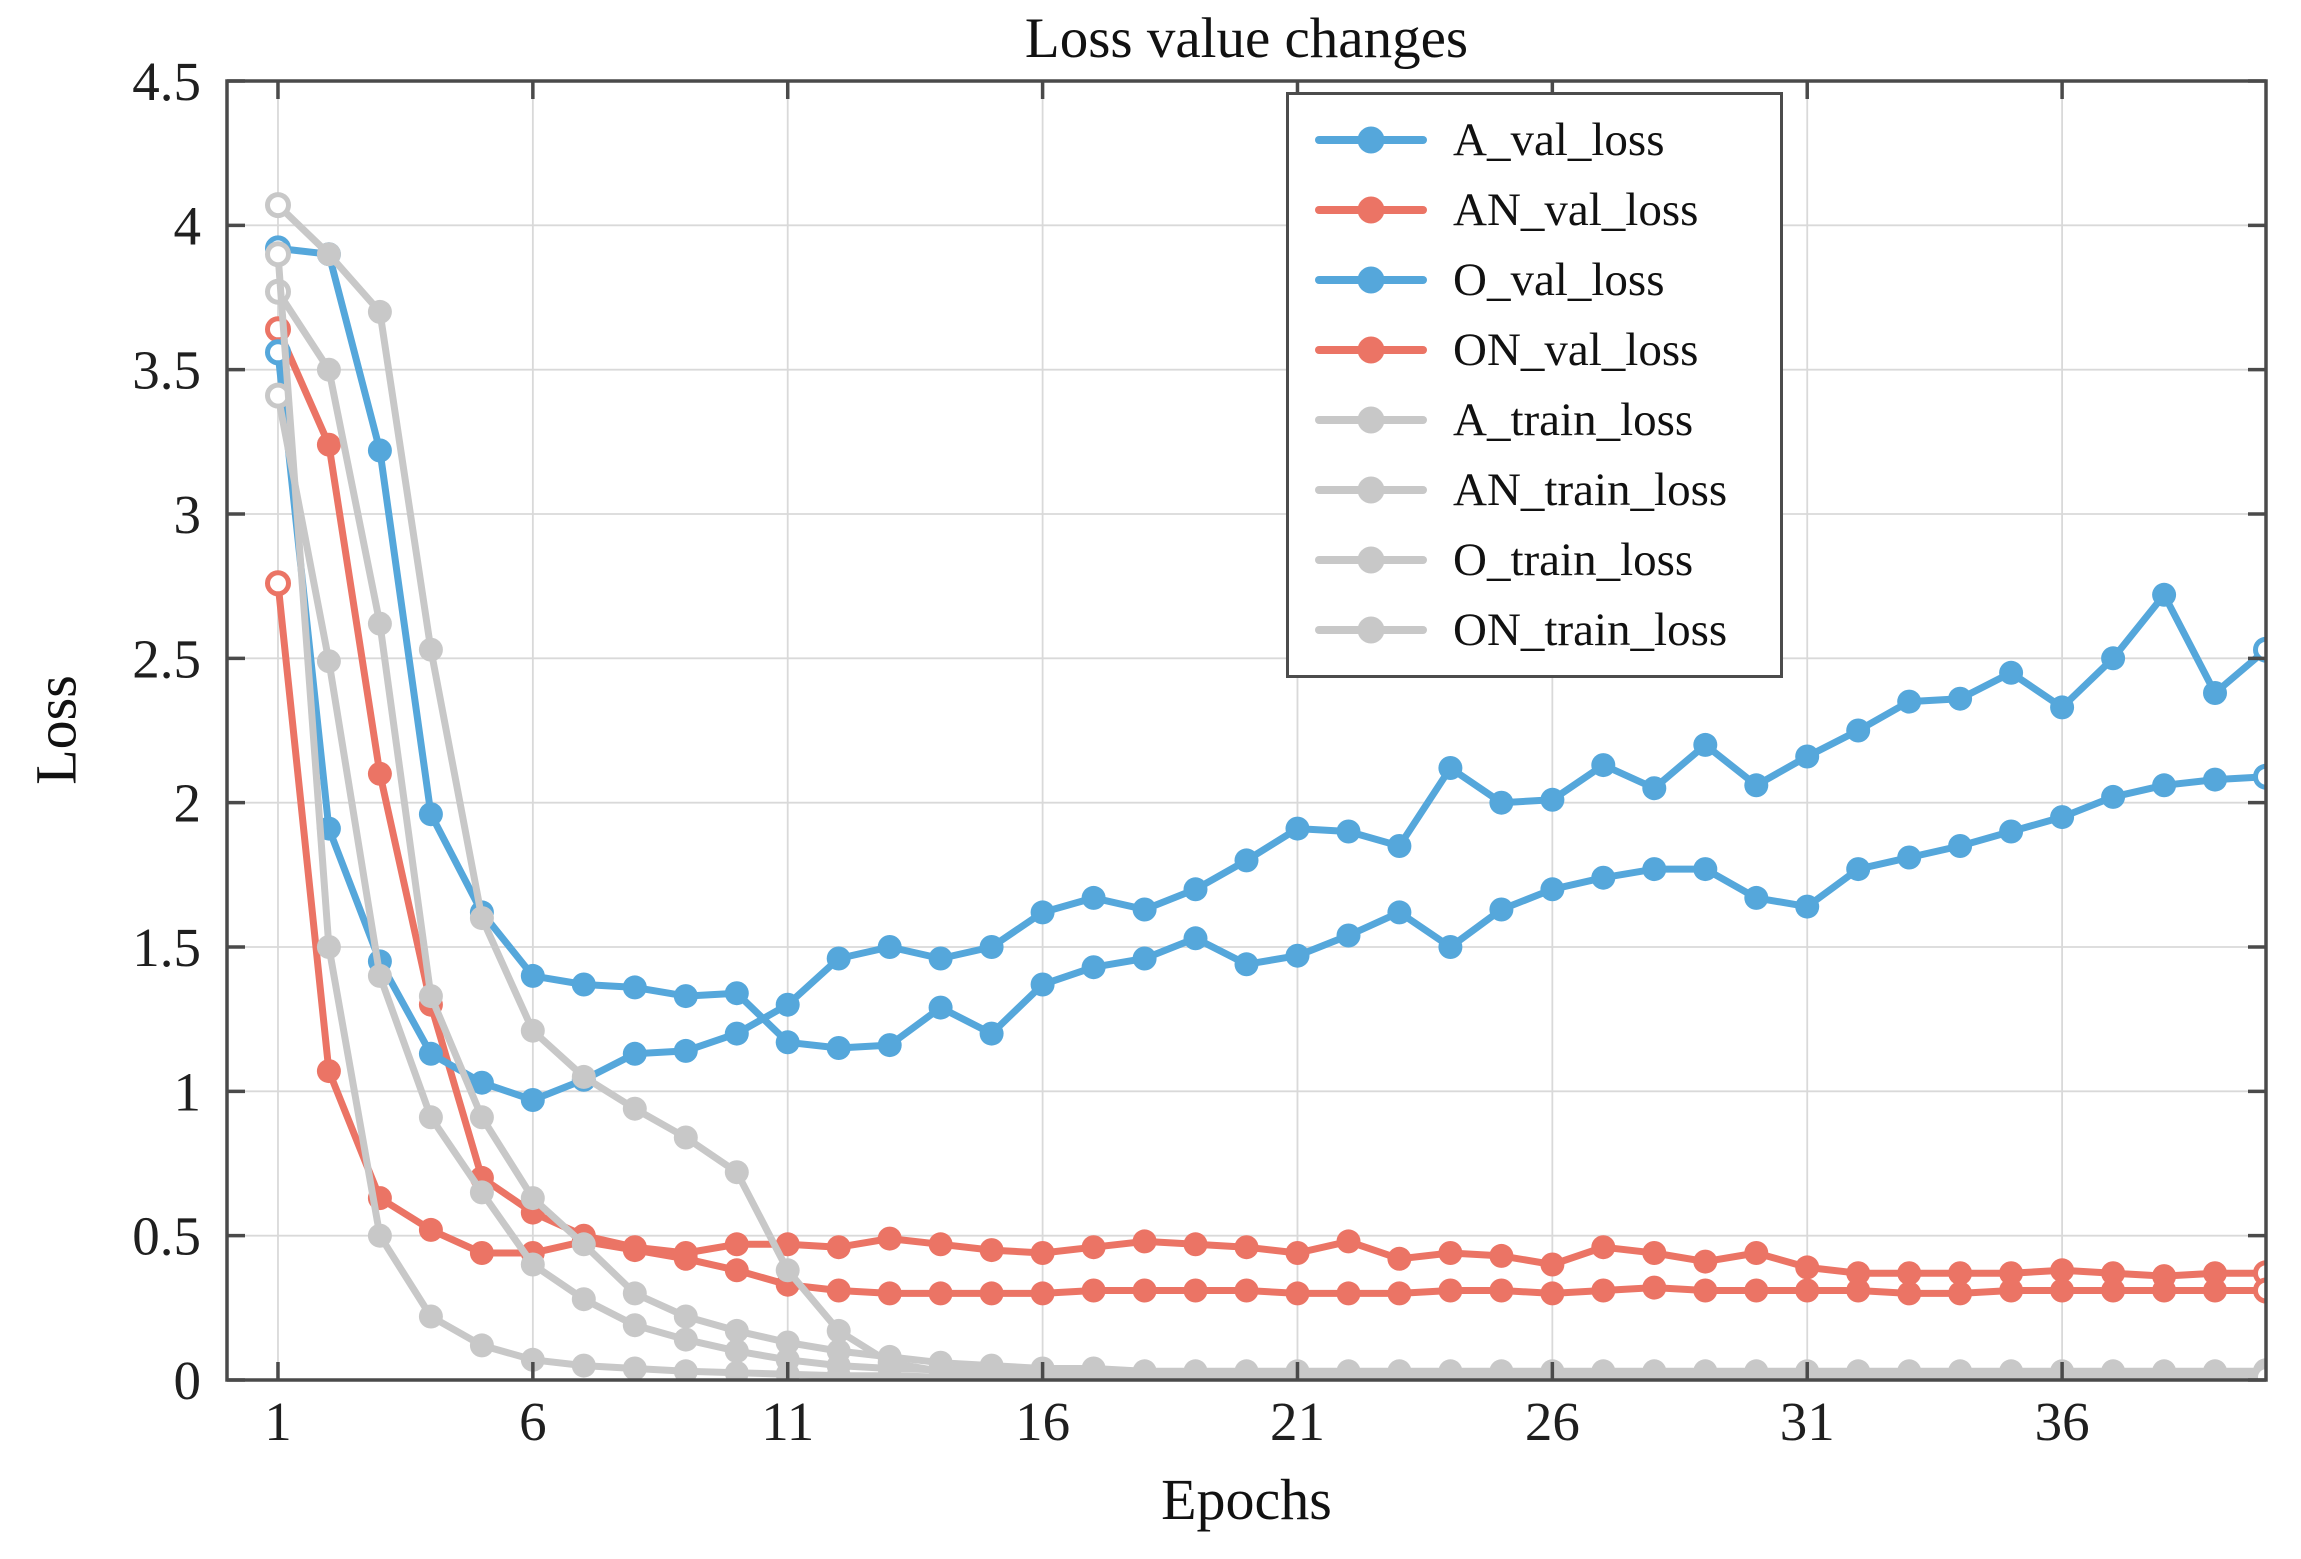 The image size is (2301, 1559). What do you see at coordinates (56, 730) in the screenshot?
I see `y-axis-label: Loss` at bounding box center [56, 730].